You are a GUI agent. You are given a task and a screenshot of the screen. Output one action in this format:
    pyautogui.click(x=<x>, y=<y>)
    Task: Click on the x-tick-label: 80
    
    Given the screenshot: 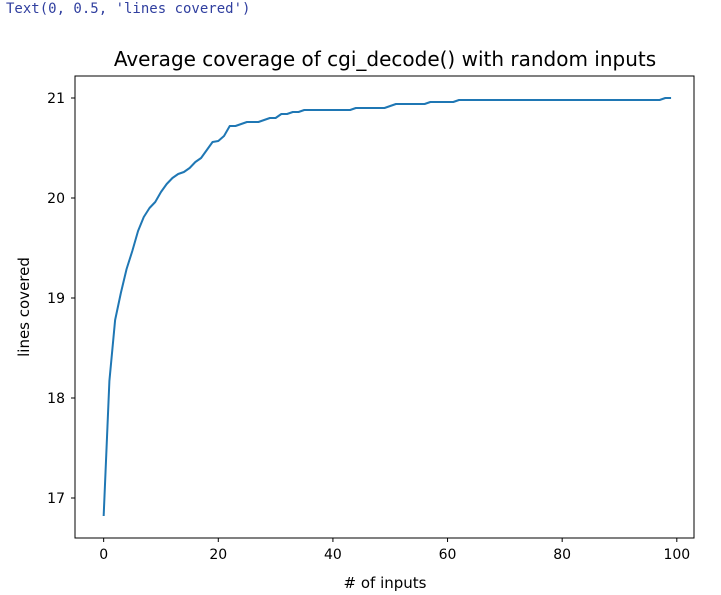 What is the action you would take?
    pyautogui.click(x=562, y=555)
    